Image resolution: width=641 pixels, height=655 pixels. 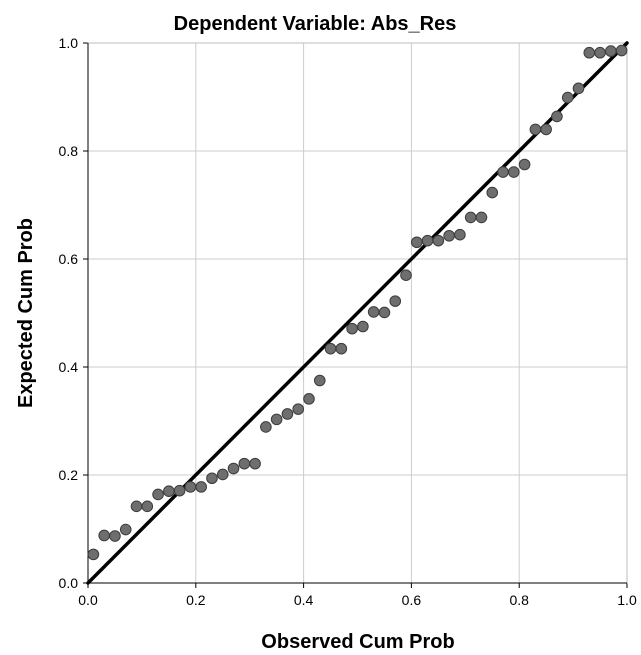 What do you see at coordinates (69, 259) in the screenshot?
I see `y-tick-label: 0.6` at bounding box center [69, 259].